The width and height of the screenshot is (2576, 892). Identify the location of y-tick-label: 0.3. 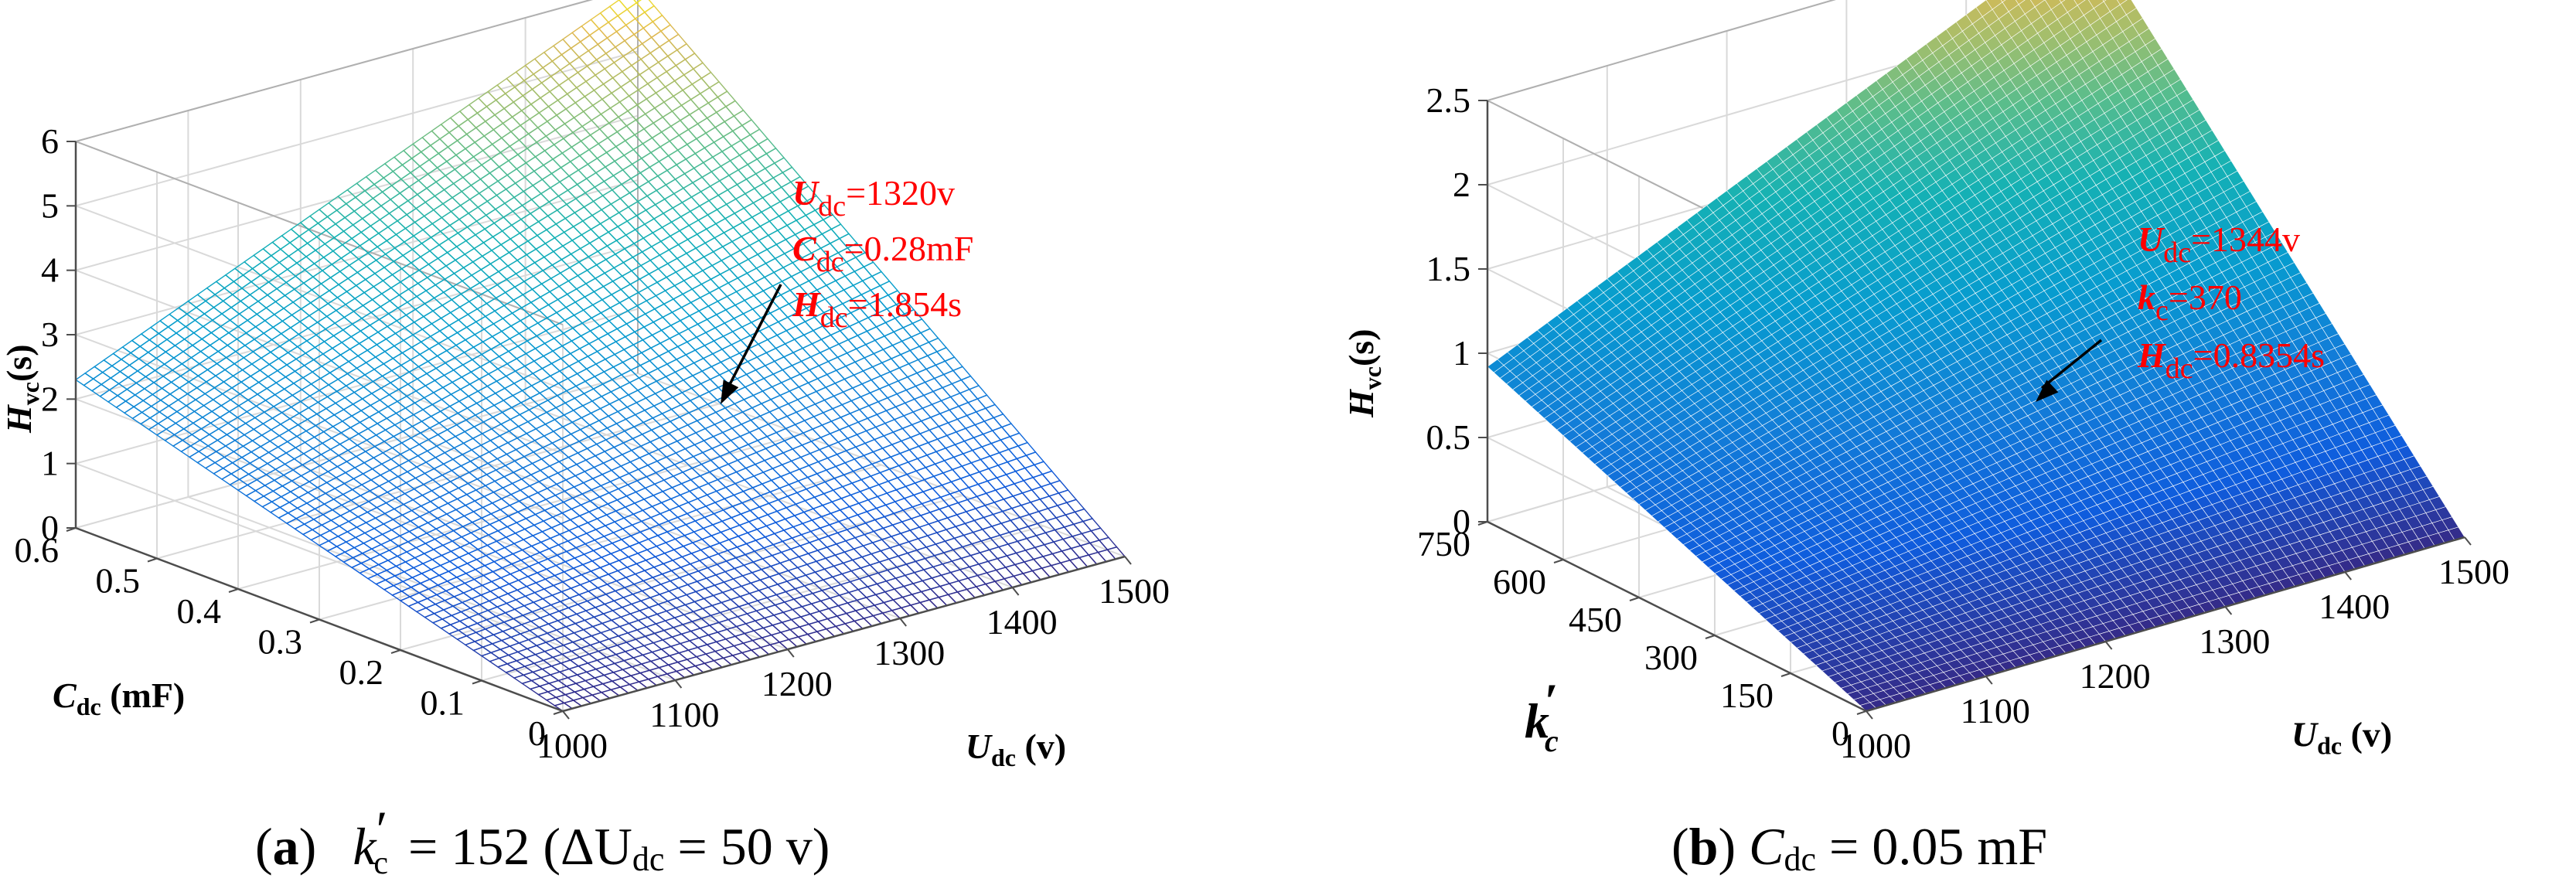
(280, 642).